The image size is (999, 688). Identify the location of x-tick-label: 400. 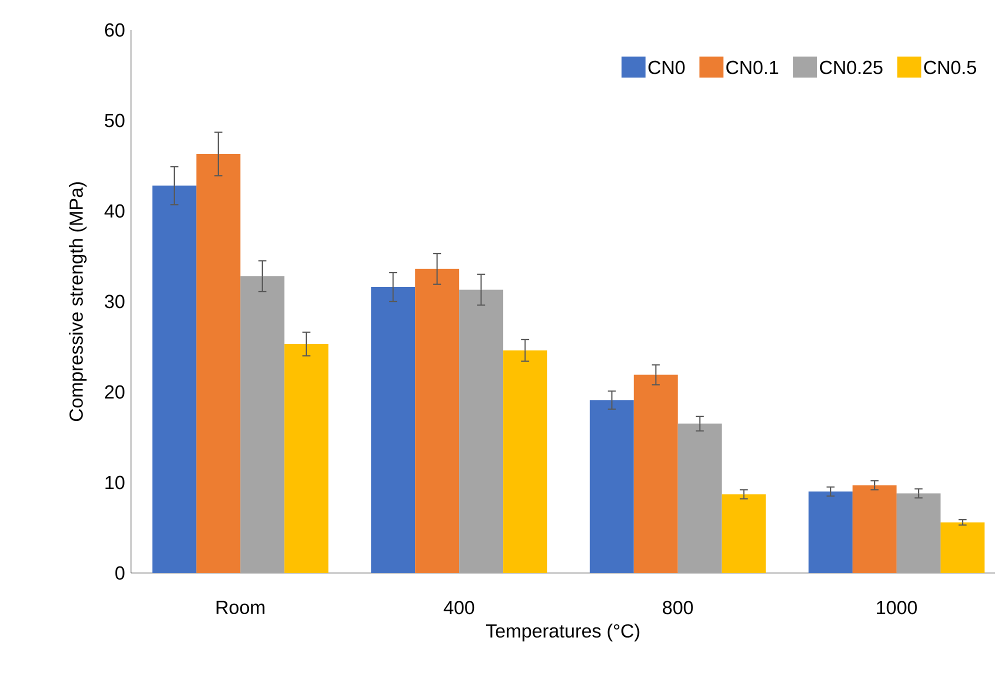
(459, 607).